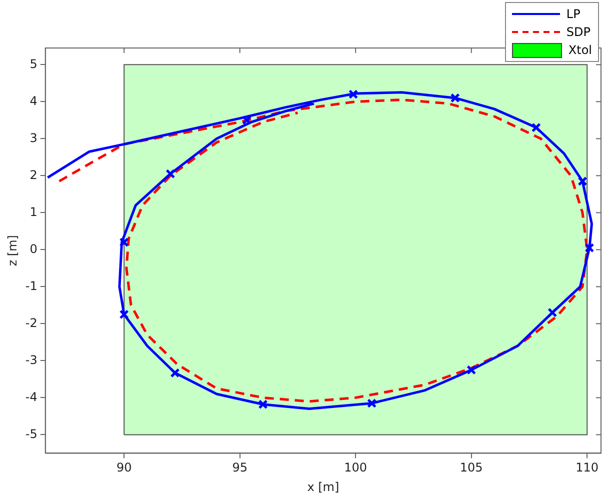 The width and height of the screenshot is (609, 497). What do you see at coordinates (578, 32) in the screenshot?
I see `legend-label: SDP` at bounding box center [578, 32].